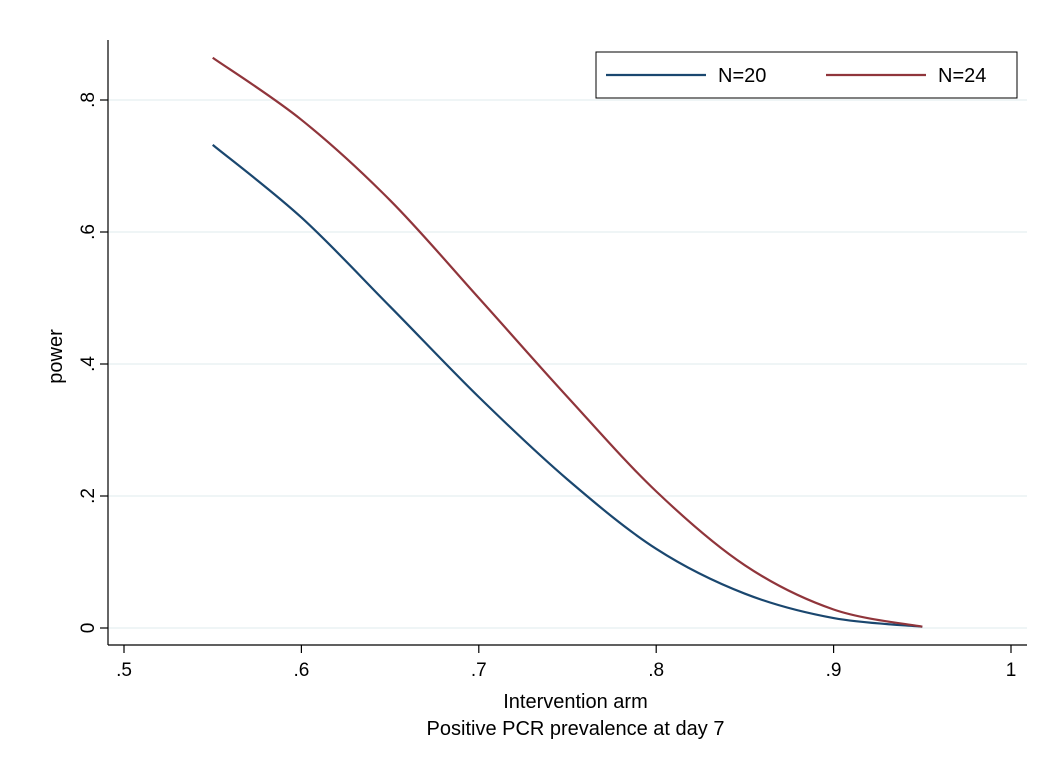  I want to click on x-tick-label: .8, so click(656, 670).